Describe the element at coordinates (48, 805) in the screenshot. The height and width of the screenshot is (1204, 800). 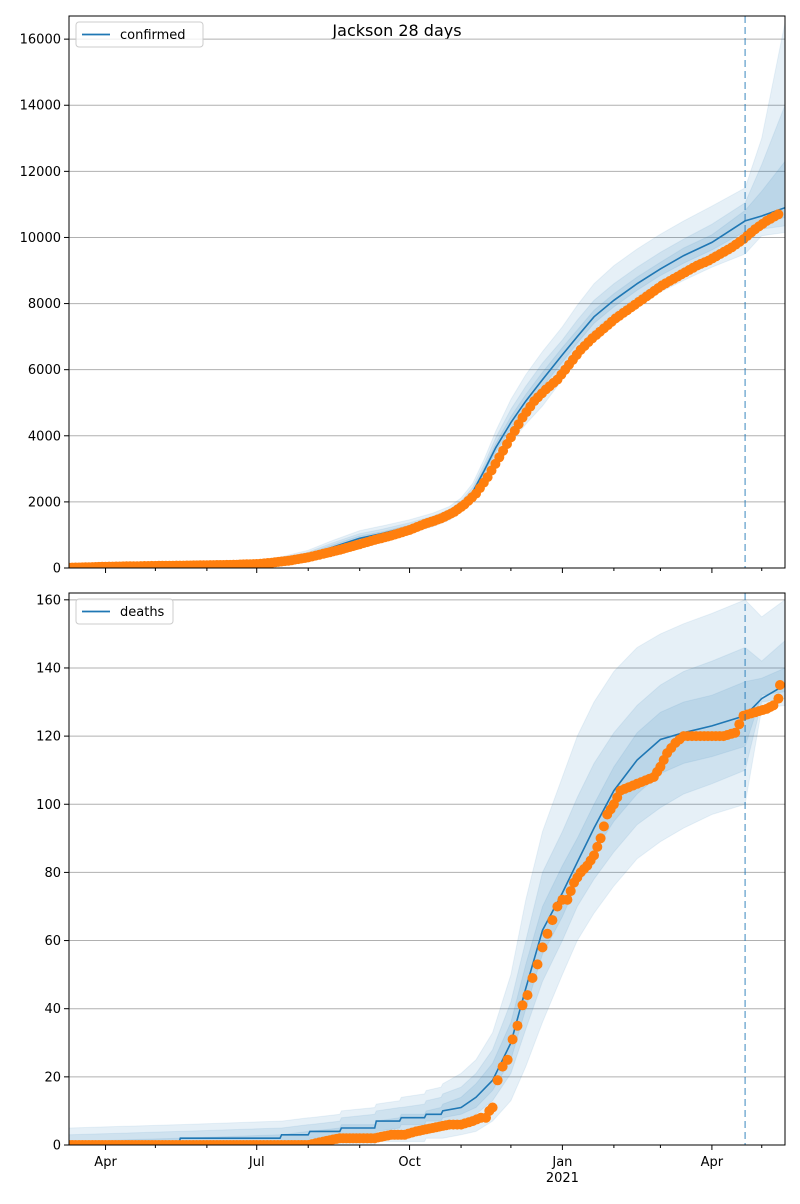
I see `deaths-y-tick-label: 100` at that location.